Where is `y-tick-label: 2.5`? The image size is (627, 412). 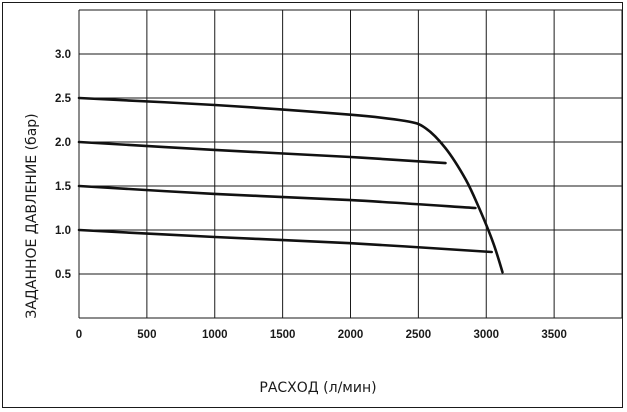
y-tick-label: 2.5 is located at coordinates (63, 99).